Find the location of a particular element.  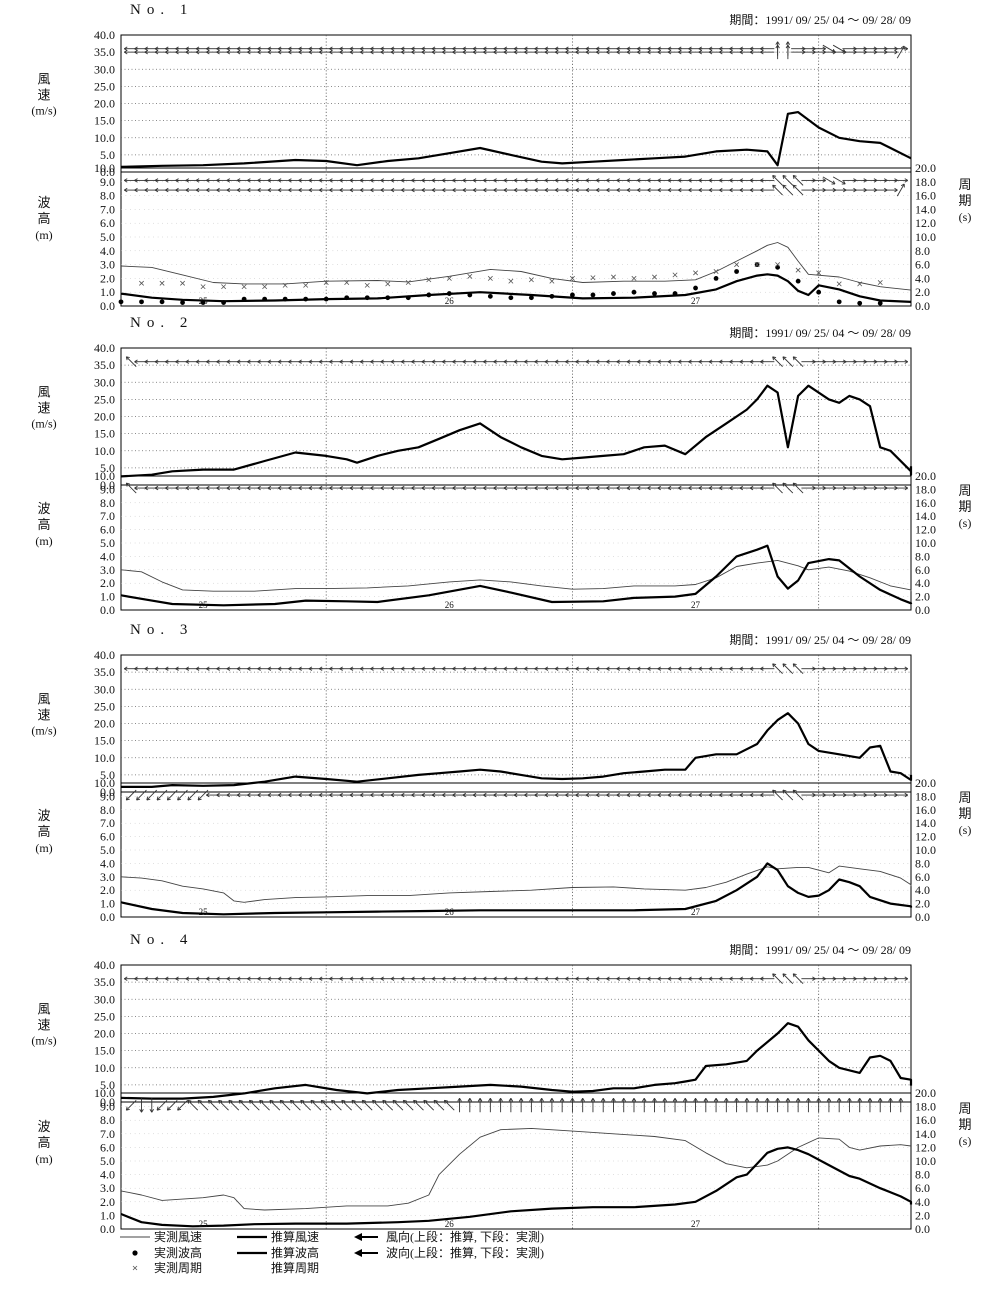

legend-label: 実測風速 is located at coordinates (178, 1236).